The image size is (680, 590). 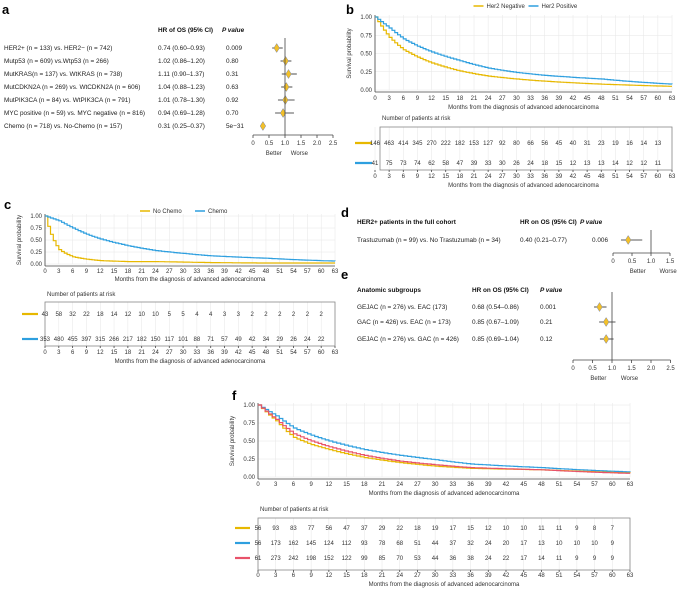 What do you see at coordinates (601, 144) in the screenshot?
I see `at-risk-count: 23` at bounding box center [601, 144].